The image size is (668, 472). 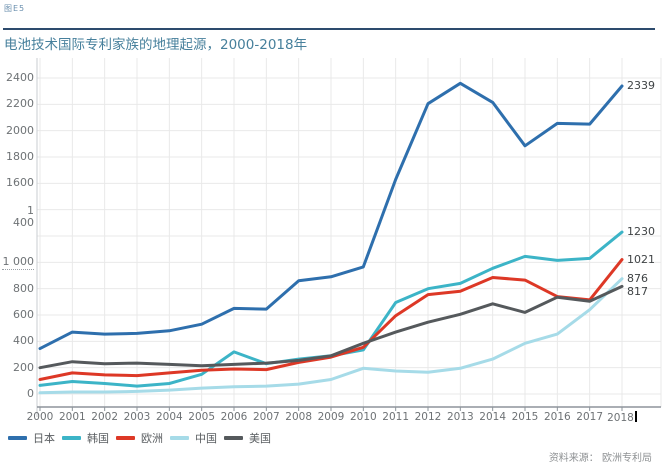 I want to click on series-end-label-美国: 817, so click(x=637, y=291).